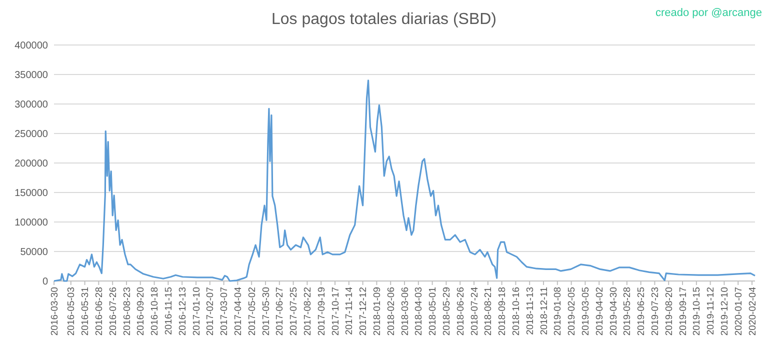 The image size is (768, 349). I want to click on x-tick-label: 2018-05-29, so click(447, 311).